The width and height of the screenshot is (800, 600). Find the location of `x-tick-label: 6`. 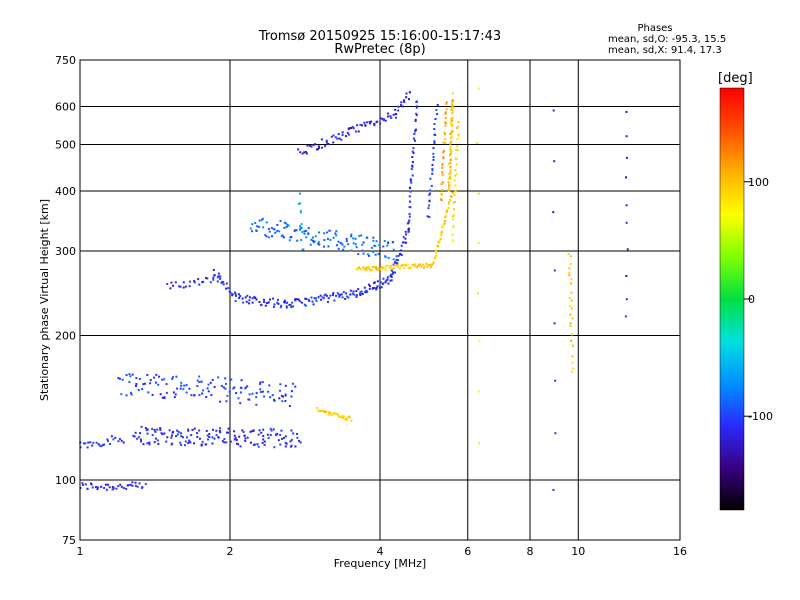

x-tick-label: 6 is located at coordinates (467, 551).